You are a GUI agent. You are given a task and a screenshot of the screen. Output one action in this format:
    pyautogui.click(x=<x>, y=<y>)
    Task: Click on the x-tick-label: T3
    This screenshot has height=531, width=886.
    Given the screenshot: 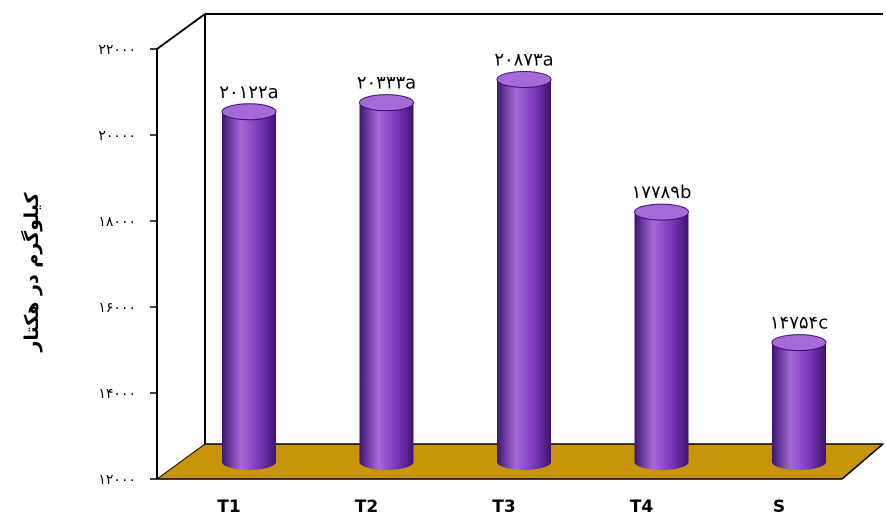 What is the action you would take?
    pyautogui.click(x=503, y=507)
    